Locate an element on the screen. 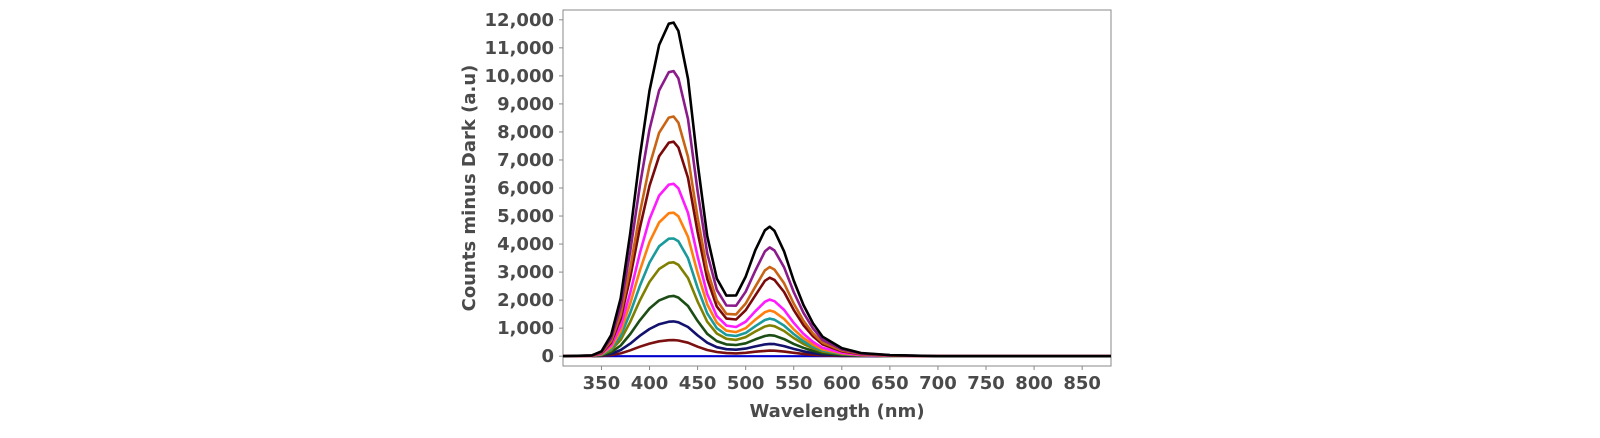  y-tick-label: 12,000 is located at coordinates (519, 20).